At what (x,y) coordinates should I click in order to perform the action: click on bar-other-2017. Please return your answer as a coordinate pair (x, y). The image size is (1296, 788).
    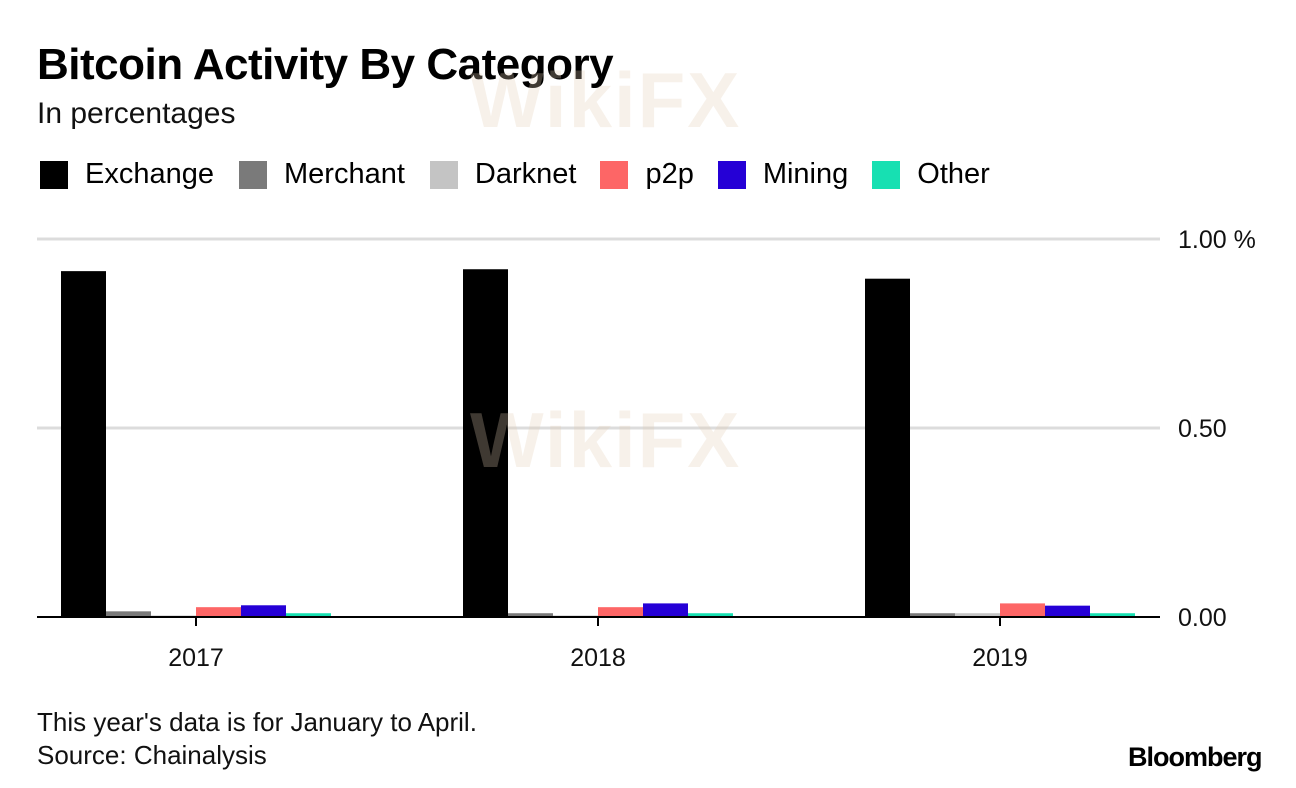
    Looking at the image, I should click on (308, 615).